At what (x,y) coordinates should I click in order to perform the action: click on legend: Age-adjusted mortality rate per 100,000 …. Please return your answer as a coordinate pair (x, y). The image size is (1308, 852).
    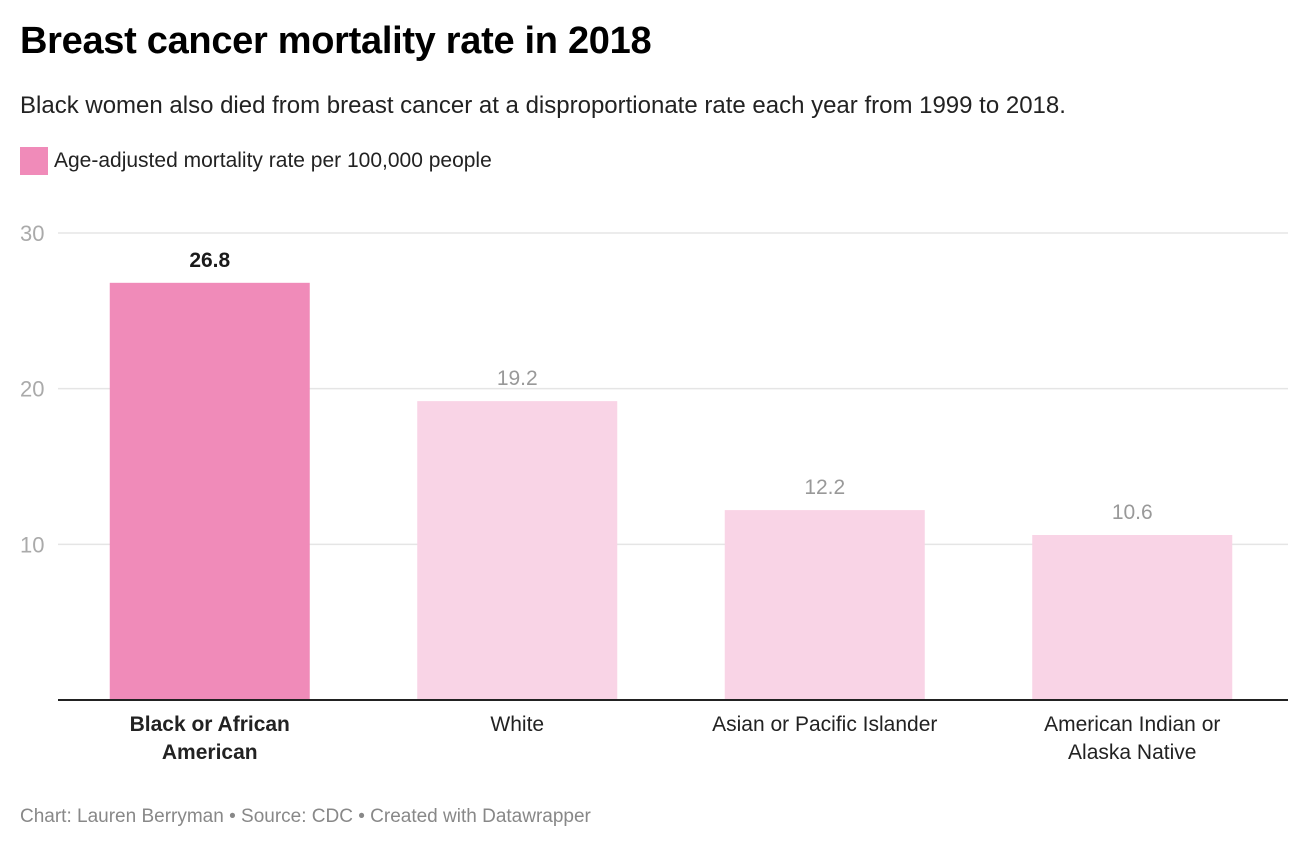
    Looking at the image, I should click on (256, 161).